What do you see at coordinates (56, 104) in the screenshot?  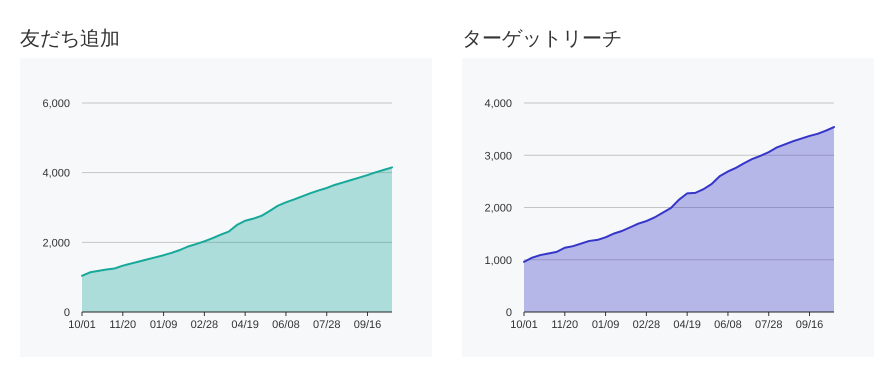 I see `y-tick-label: 6,000` at bounding box center [56, 104].